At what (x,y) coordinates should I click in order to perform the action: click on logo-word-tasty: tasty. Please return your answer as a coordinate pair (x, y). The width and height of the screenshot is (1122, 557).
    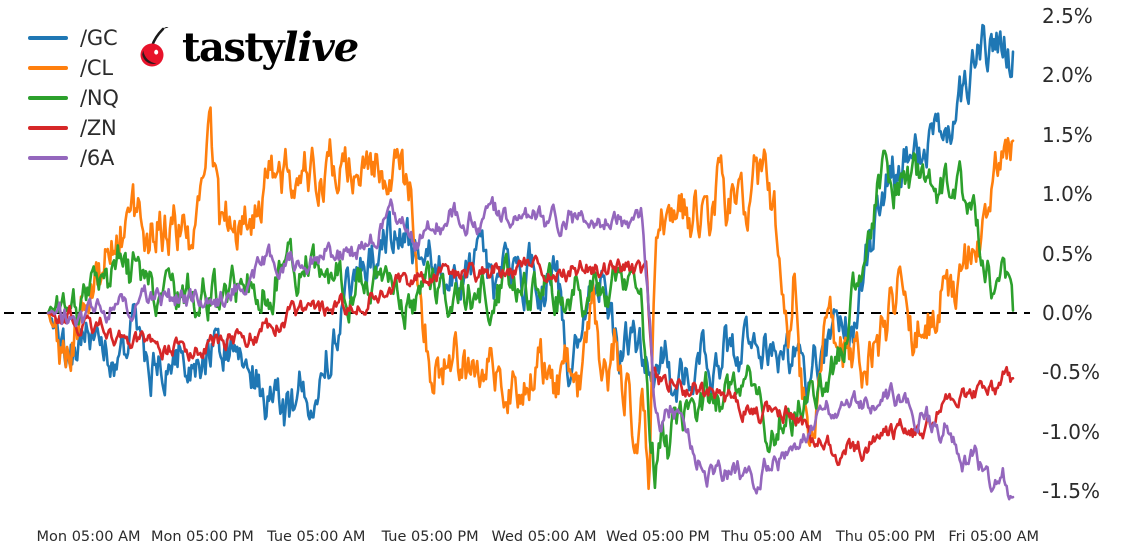
    Looking at the image, I should click on (233, 47).